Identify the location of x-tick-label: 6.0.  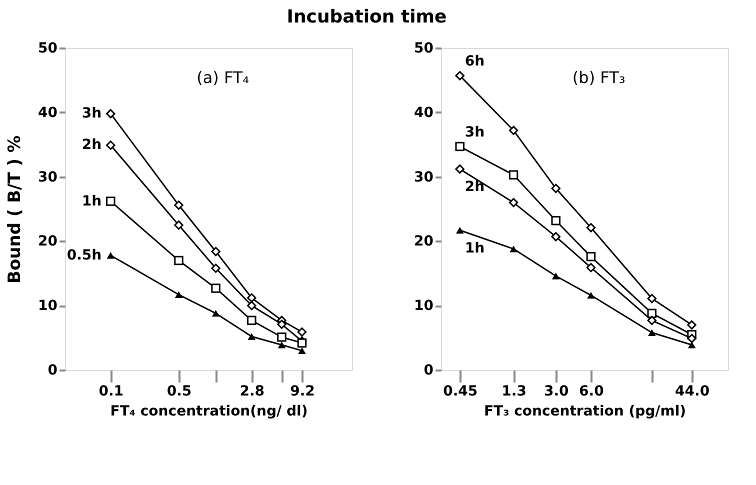
(591, 392).